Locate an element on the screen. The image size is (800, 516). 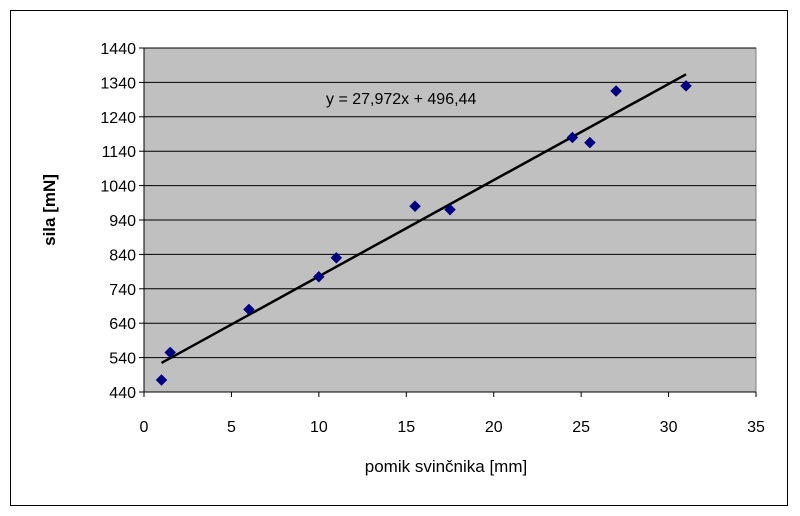
trendline-equation: y = 27,972x + 496,44 is located at coordinates (401, 99).